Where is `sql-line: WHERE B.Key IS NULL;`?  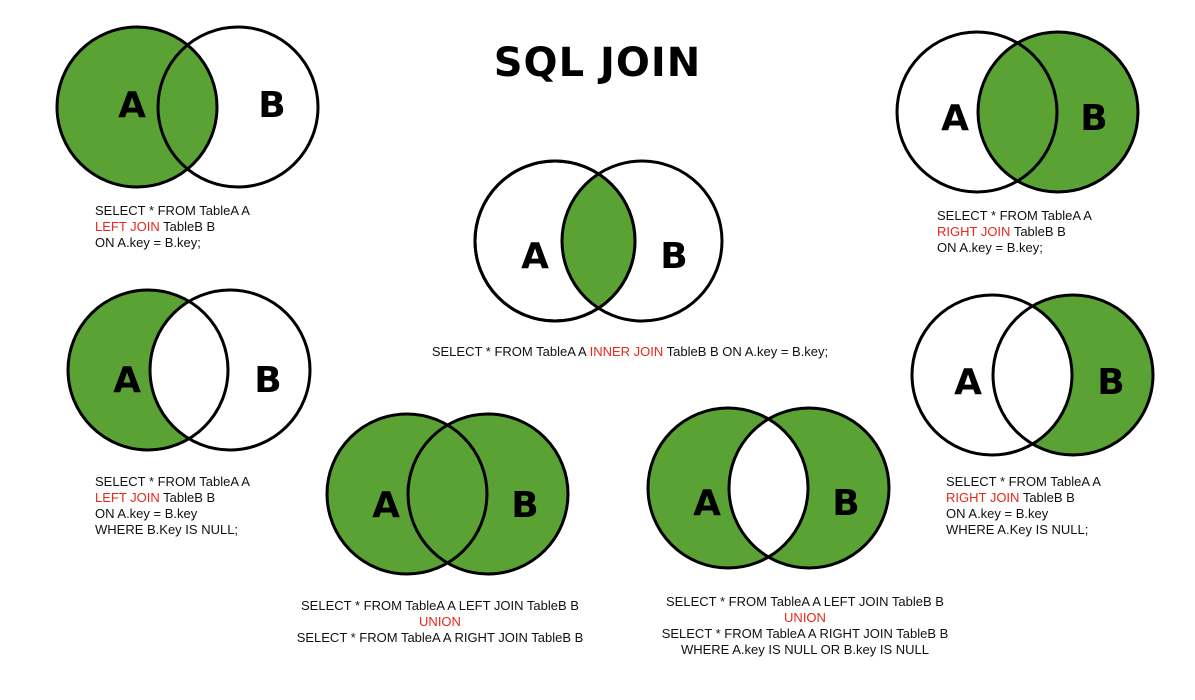 sql-line: WHERE B.Key IS NULL; is located at coordinates (172, 530).